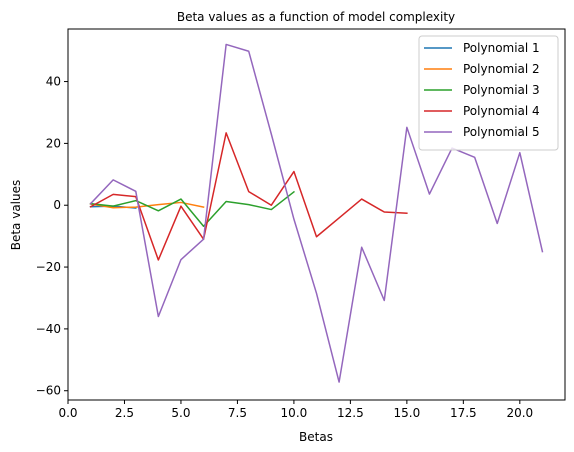  I want to click on x-axis: 0.0 2.5 5.0 7.5 10.0 12.5 15.0 17.5 20.0, so click(295, 410).